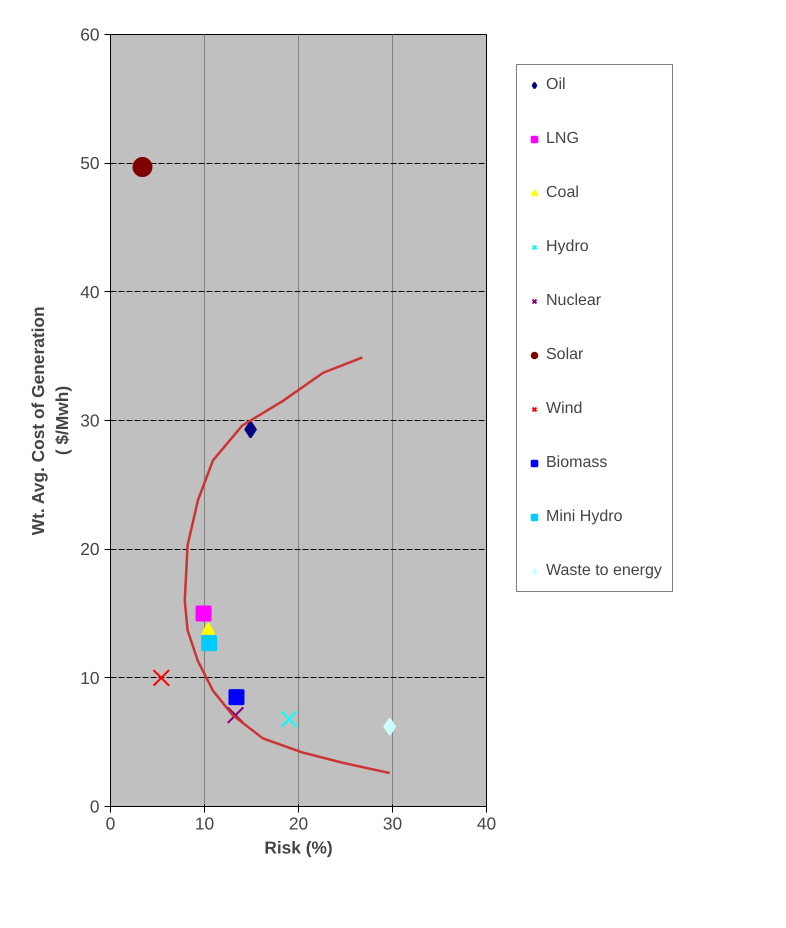 Image resolution: width=786 pixels, height=928 pixels. What do you see at coordinates (486, 824) in the screenshot?
I see `x-tick-label: 40` at bounding box center [486, 824].